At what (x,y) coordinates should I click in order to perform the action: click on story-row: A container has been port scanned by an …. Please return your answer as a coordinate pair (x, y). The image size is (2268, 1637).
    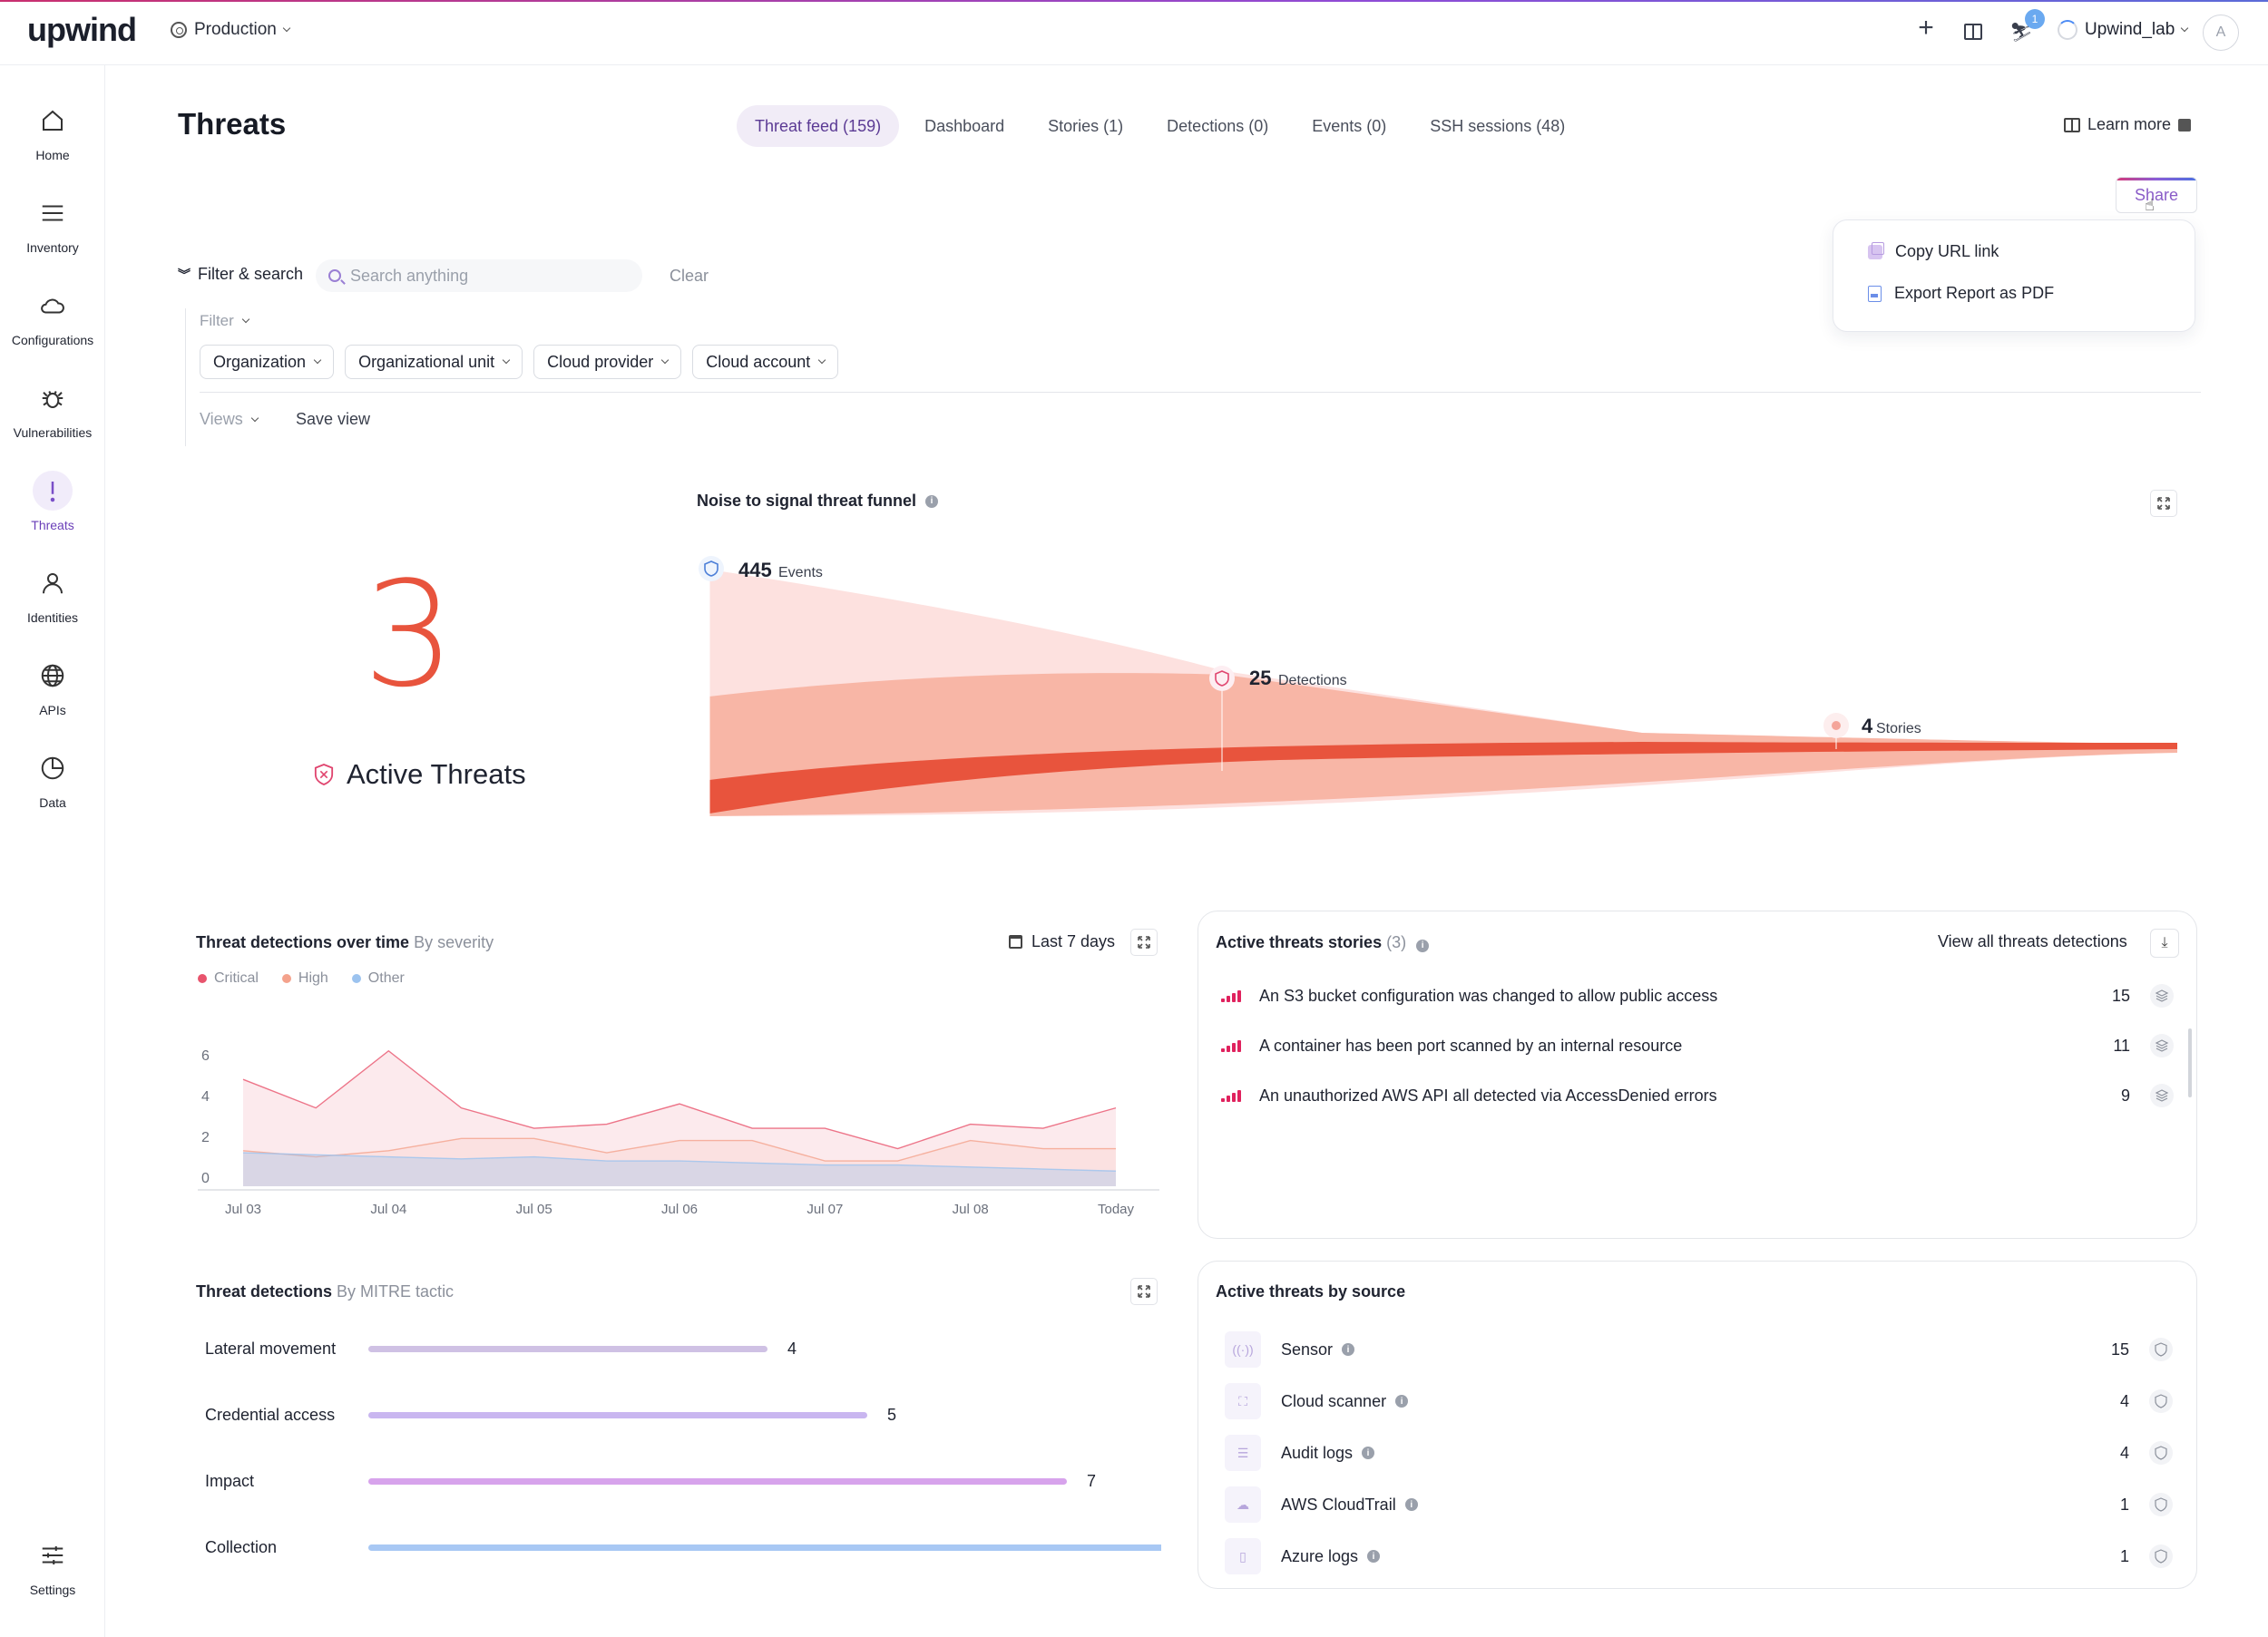
    Looking at the image, I should click on (1698, 1046).